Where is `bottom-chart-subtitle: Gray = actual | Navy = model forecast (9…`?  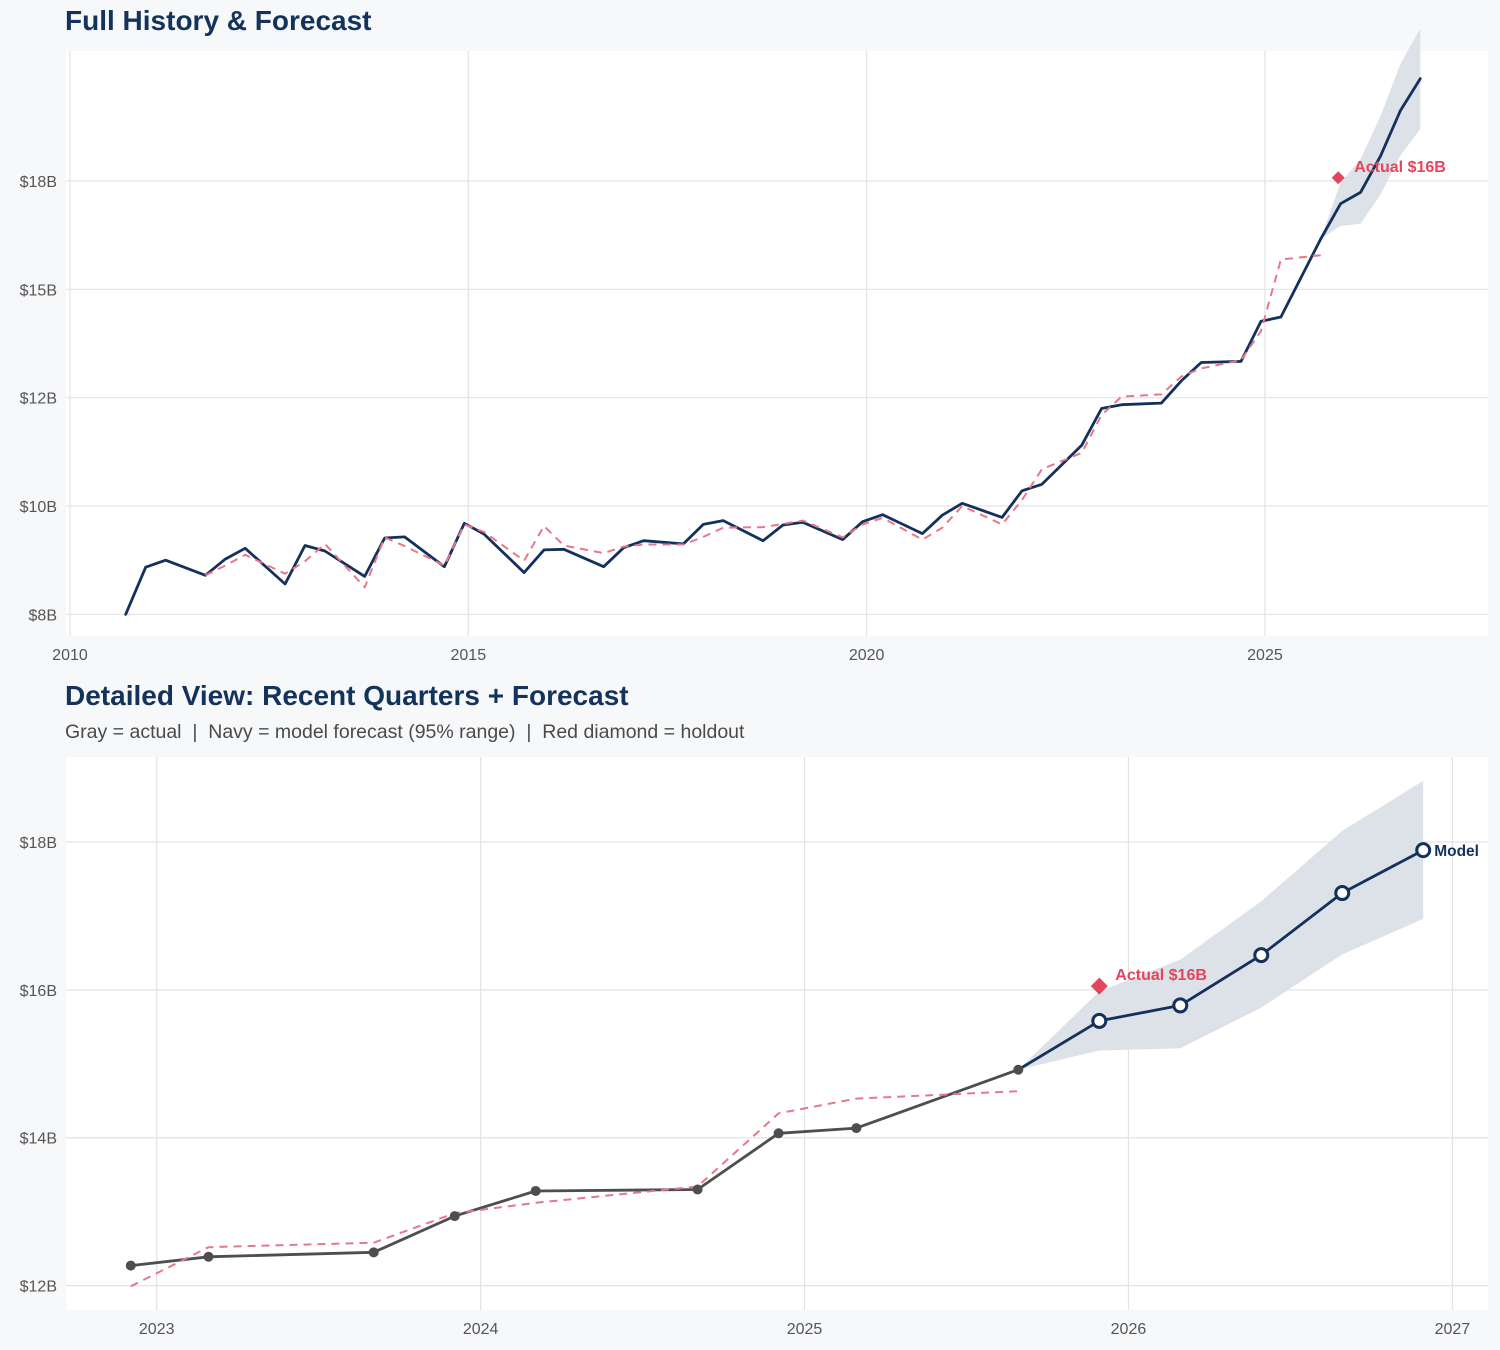 bottom-chart-subtitle: Gray = actual | Navy = model forecast (9… is located at coordinates (405, 732).